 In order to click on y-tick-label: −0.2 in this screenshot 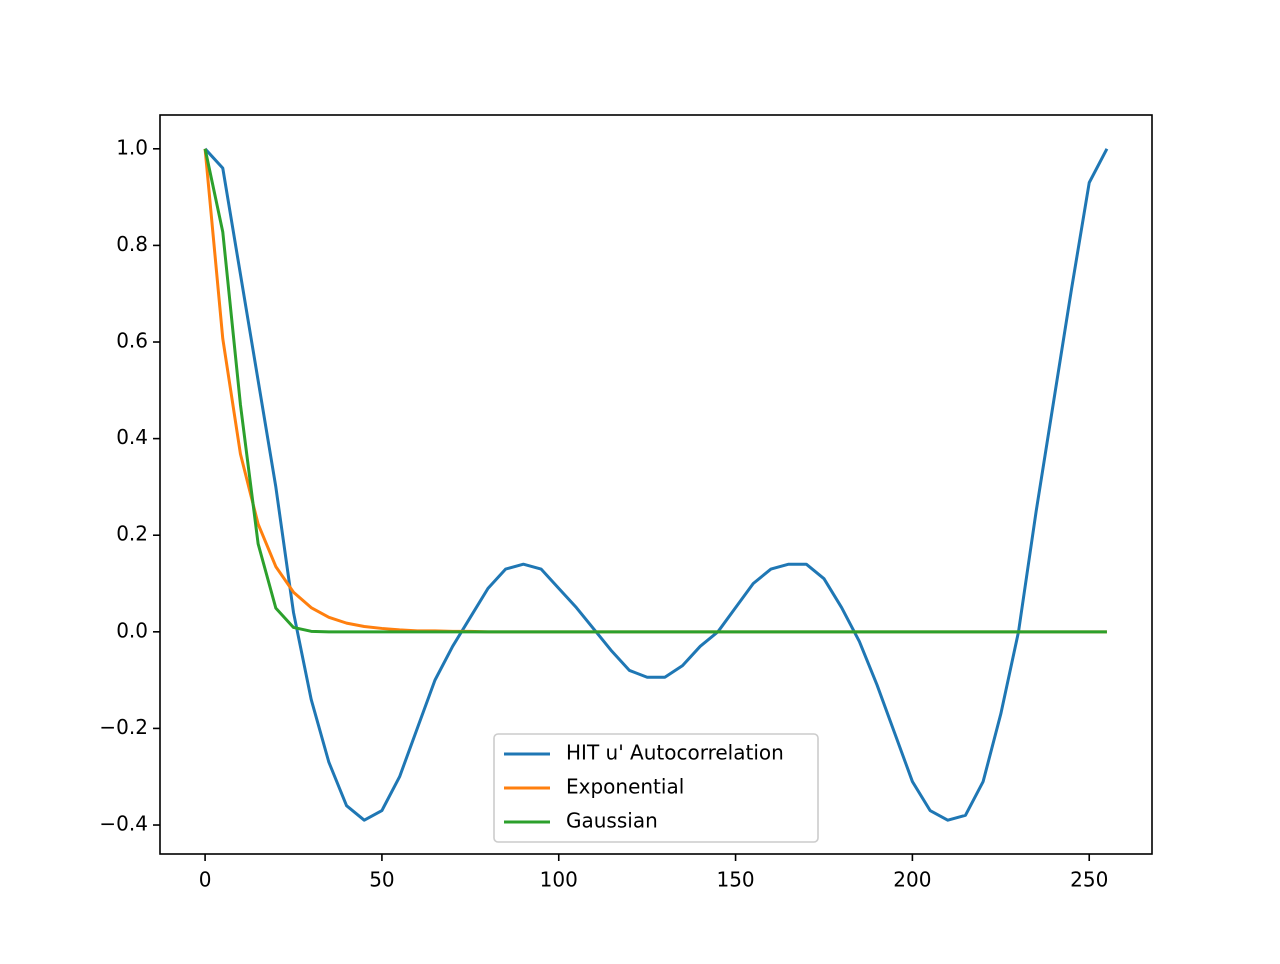, I will do `click(123, 727)`.